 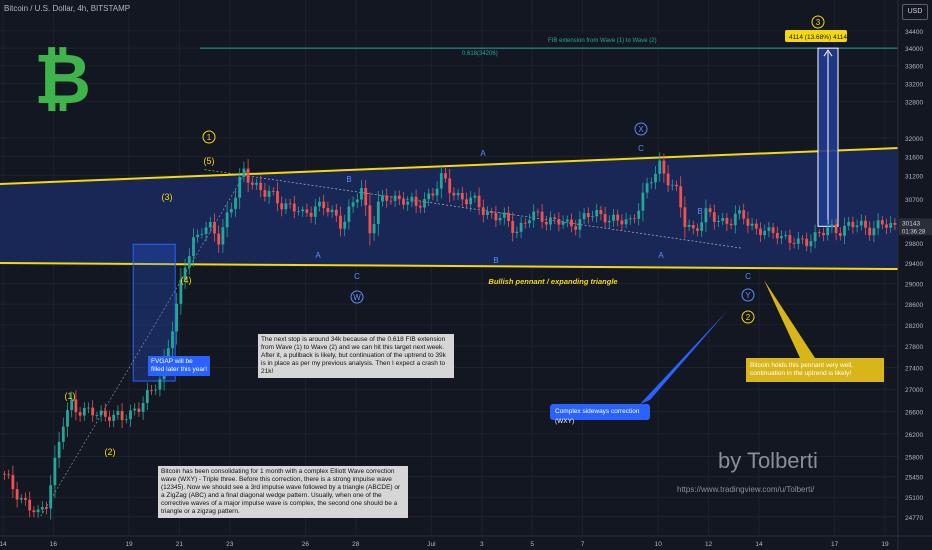 What do you see at coordinates (348, 179) in the screenshot?
I see `wave-label-b: B` at bounding box center [348, 179].